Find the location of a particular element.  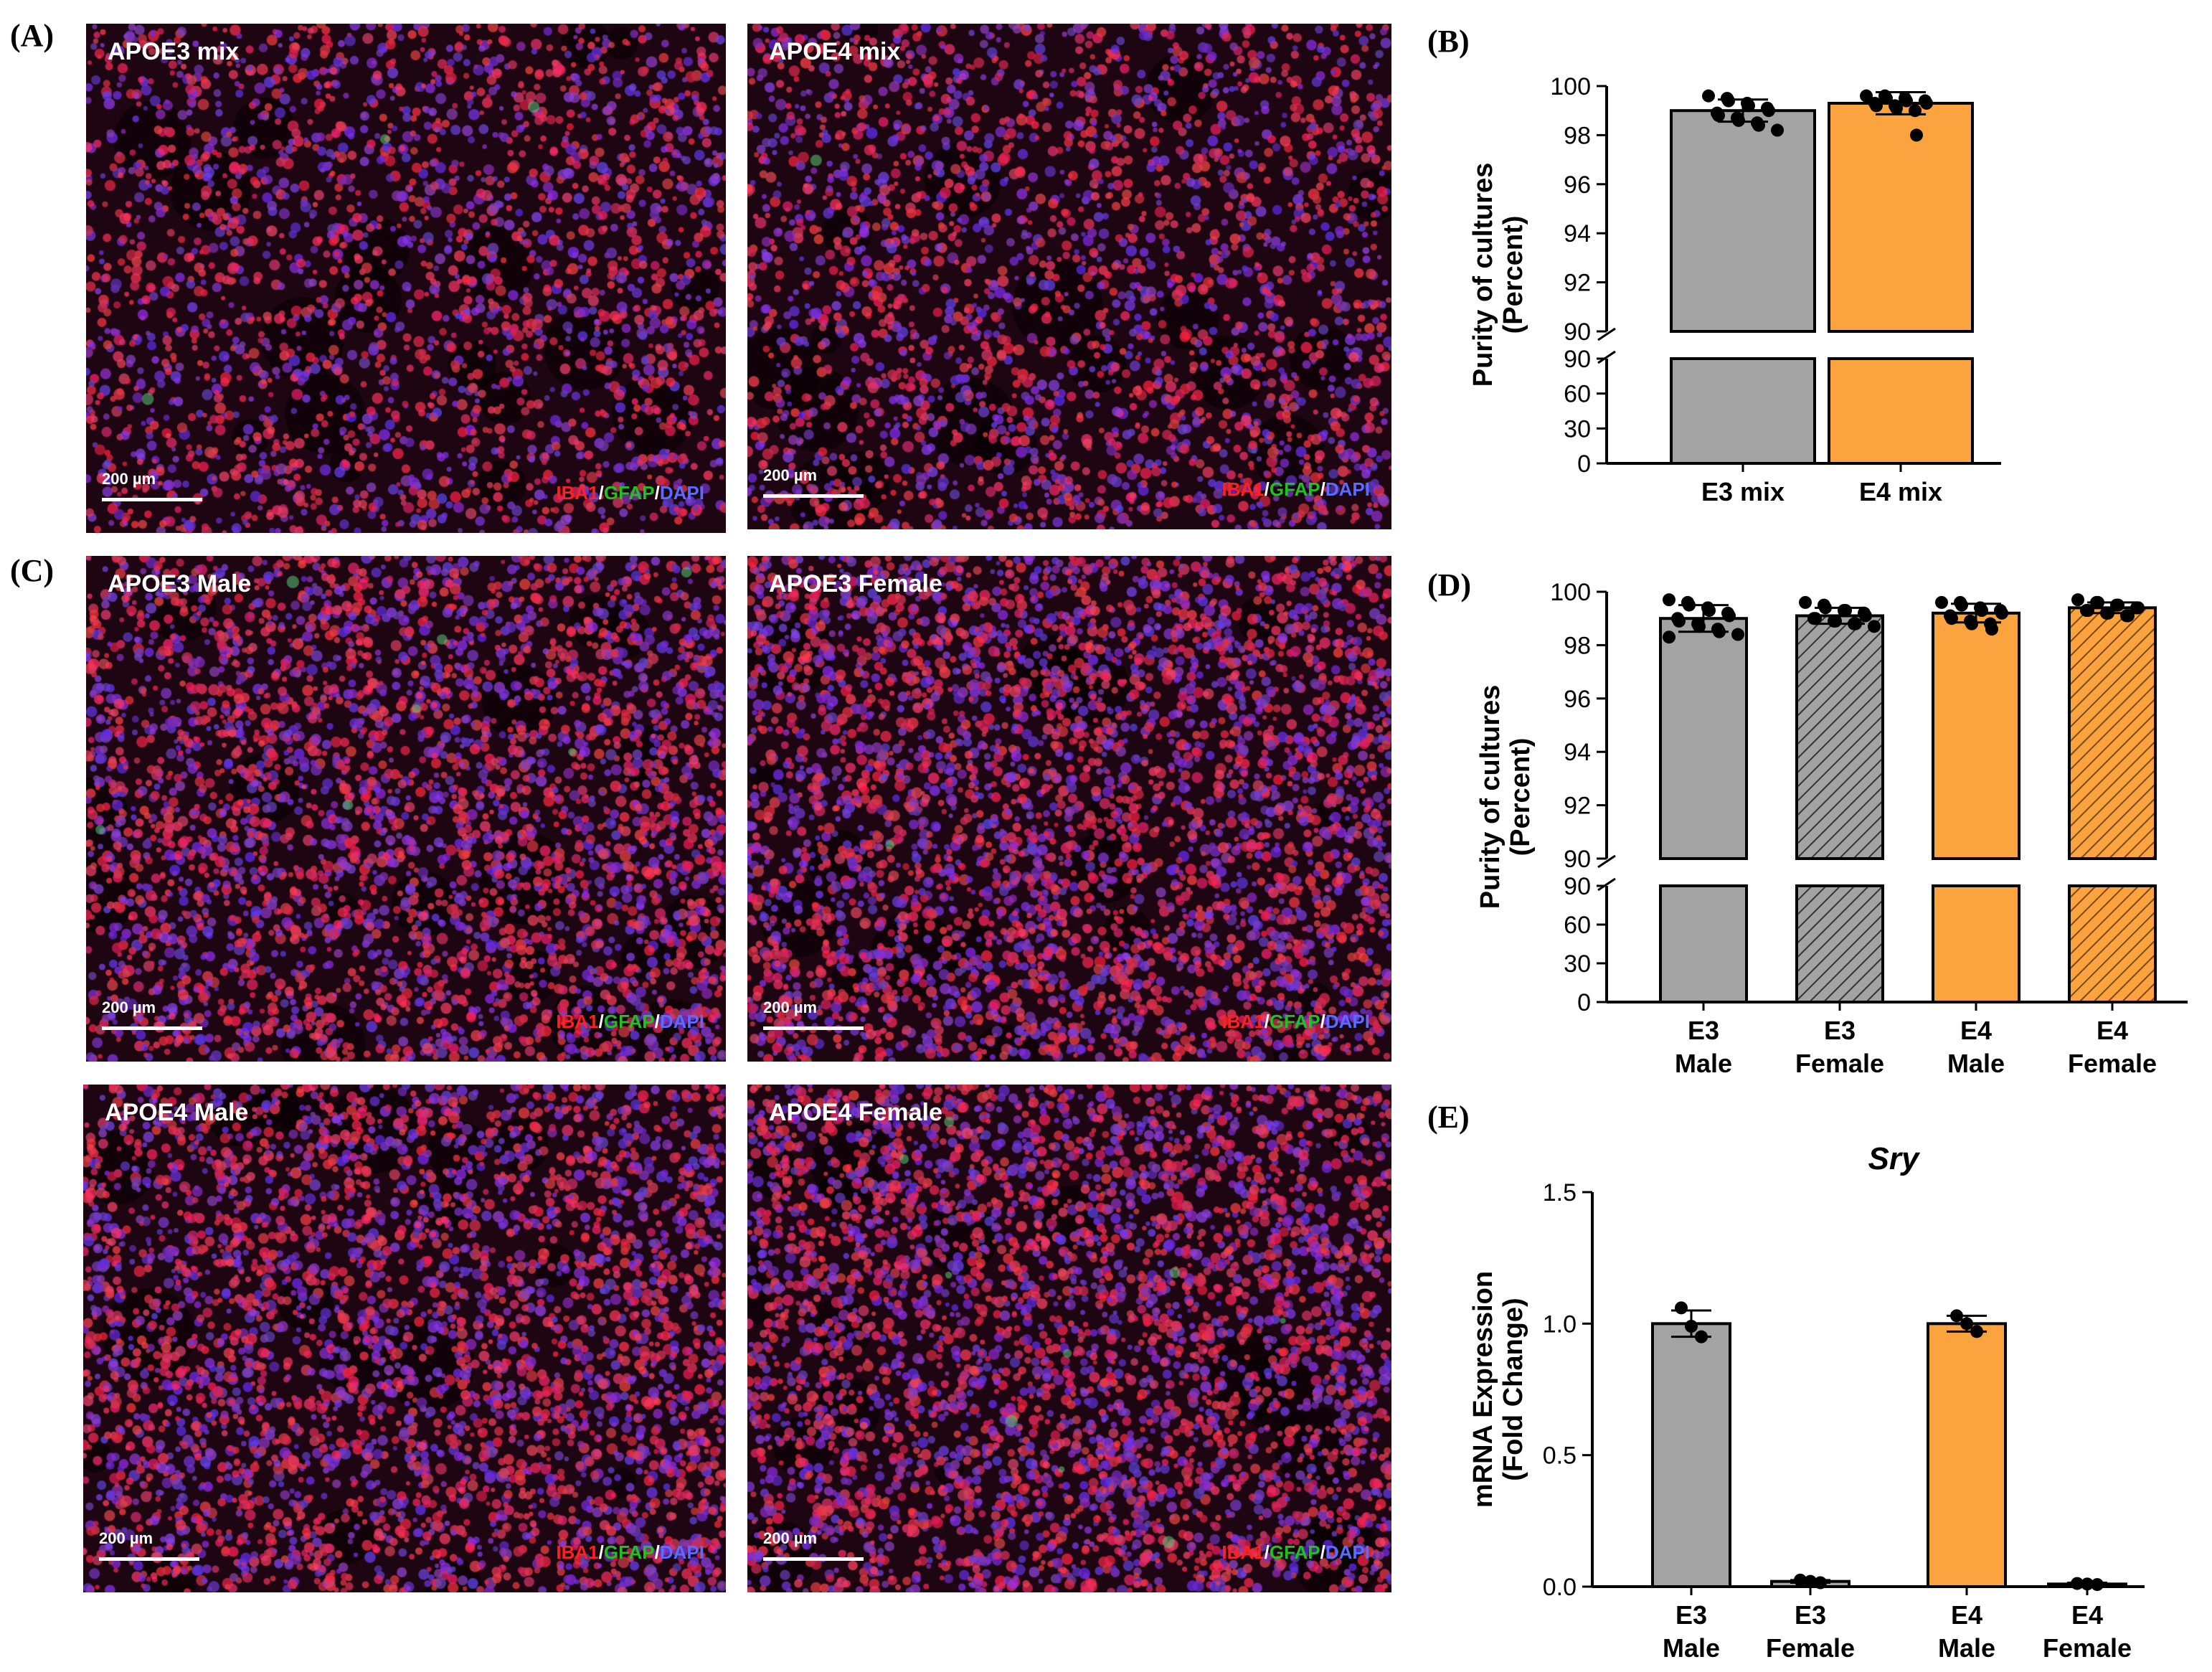

micrograph-apoe4-female: APOE4 Female 200 µm IBA1/GFAP/DAPI is located at coordinates (1069, 1338).